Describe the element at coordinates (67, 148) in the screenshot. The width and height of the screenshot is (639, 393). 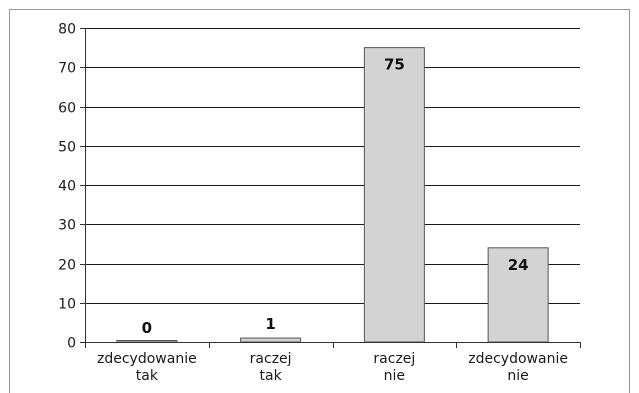
I see `y-tick-label: 50` at that location.